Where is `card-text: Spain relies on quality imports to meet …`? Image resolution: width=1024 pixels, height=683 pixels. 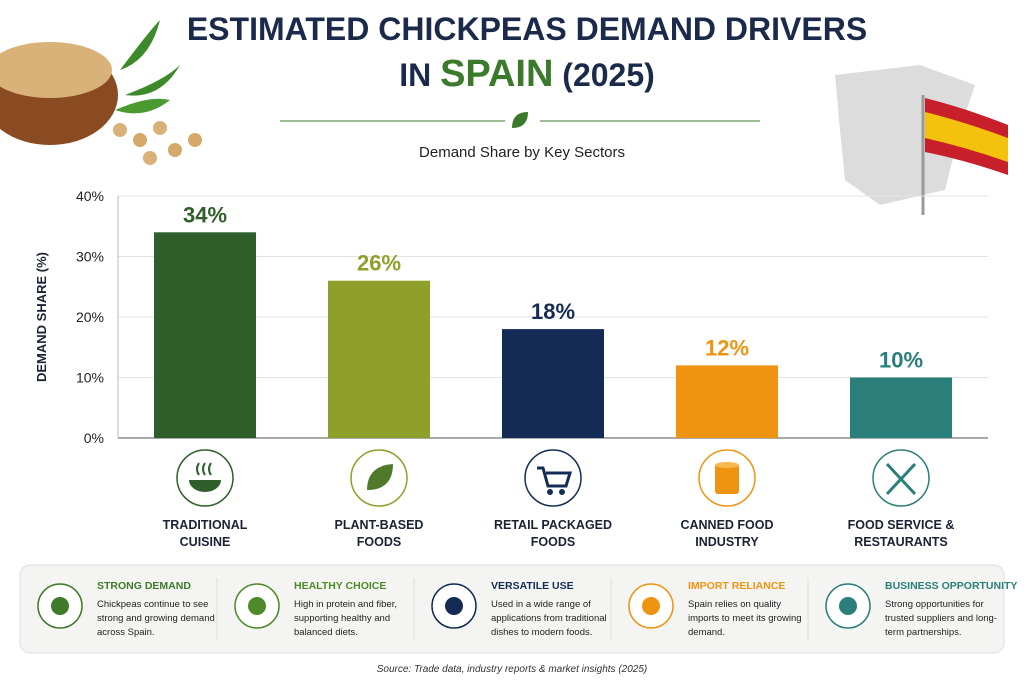 card-text: Spain relies on quality imports to meet … is located at coordinates (745, 618).